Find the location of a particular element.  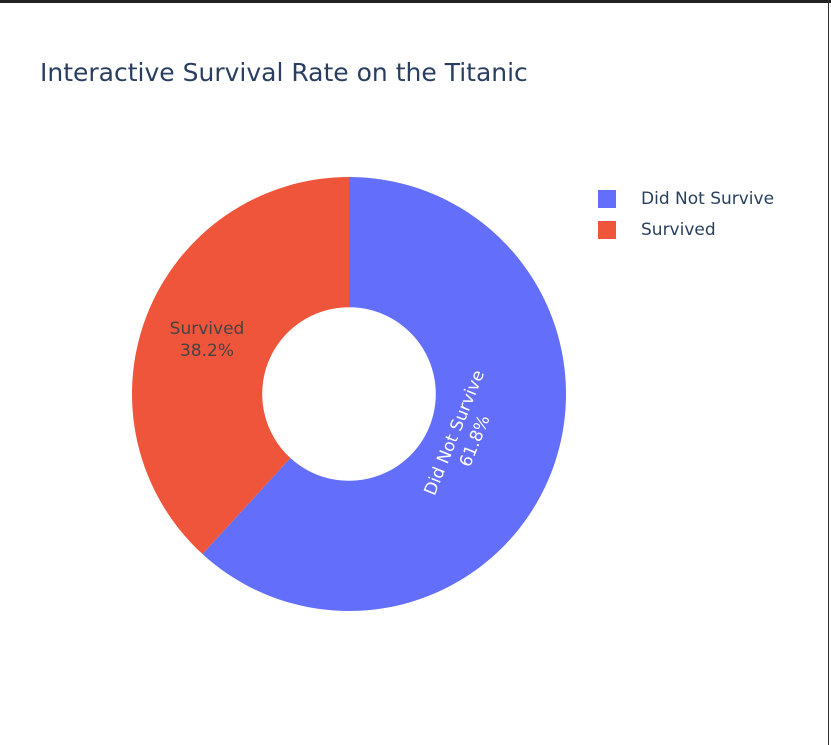

legend-item-did-not-survive: Did Not Survive is located at coordinates (686, 198).